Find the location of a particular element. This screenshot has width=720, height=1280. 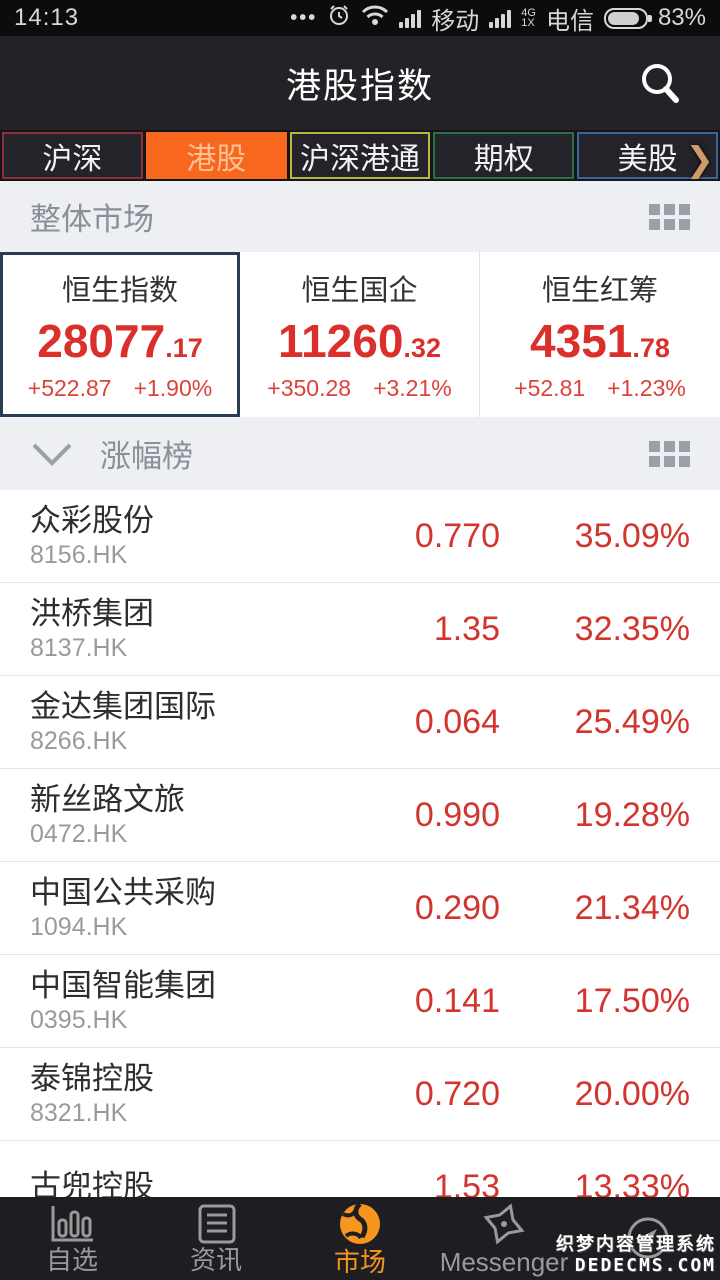

stock-change-percent: 25.49% is located at coordinates (632, 721).